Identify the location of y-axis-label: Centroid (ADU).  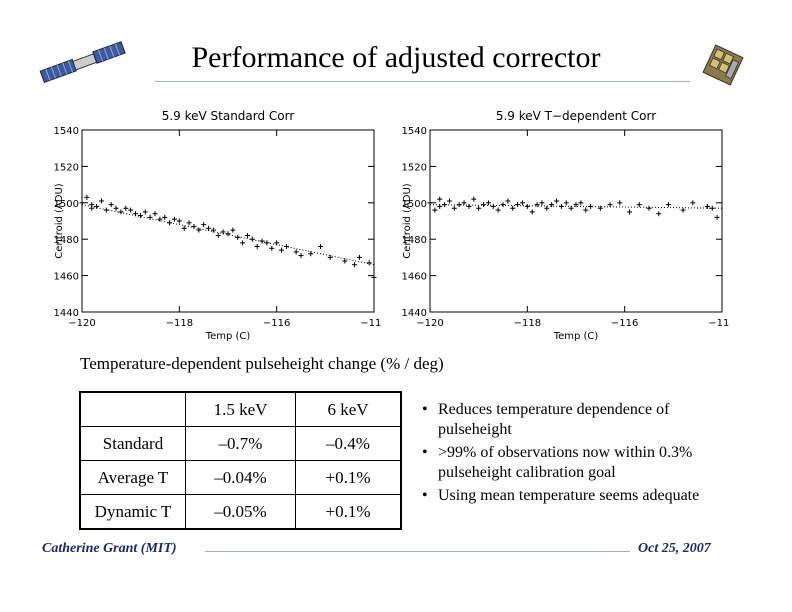
(59, 220).